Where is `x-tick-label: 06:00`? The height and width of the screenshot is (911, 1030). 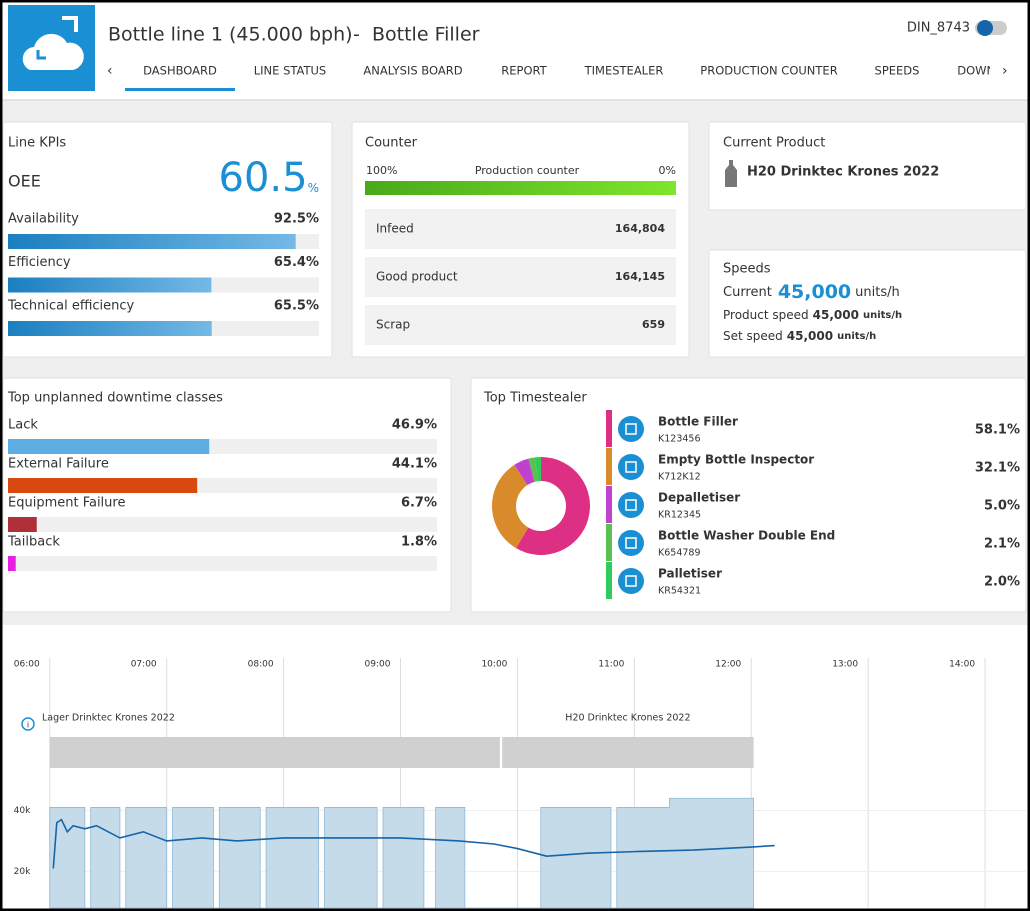 x-tick-label: 06:00 is located at coordinates (27, 665).